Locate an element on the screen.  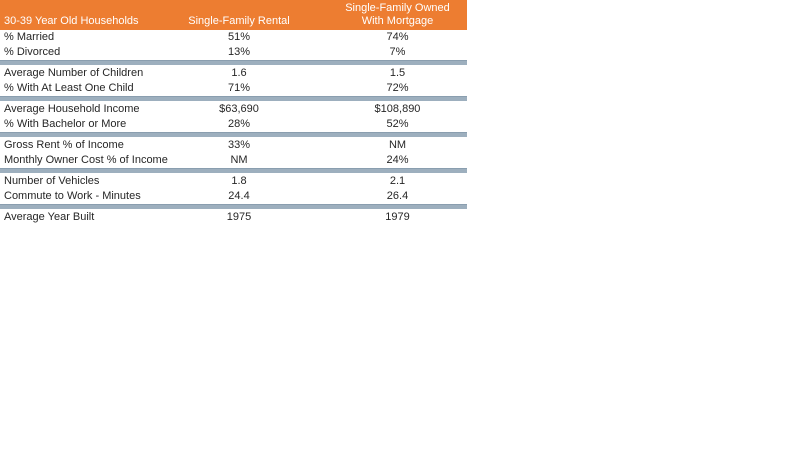
column-header-owned: Single-Family Owned With Mortgage is located at coordinates (397, 15).